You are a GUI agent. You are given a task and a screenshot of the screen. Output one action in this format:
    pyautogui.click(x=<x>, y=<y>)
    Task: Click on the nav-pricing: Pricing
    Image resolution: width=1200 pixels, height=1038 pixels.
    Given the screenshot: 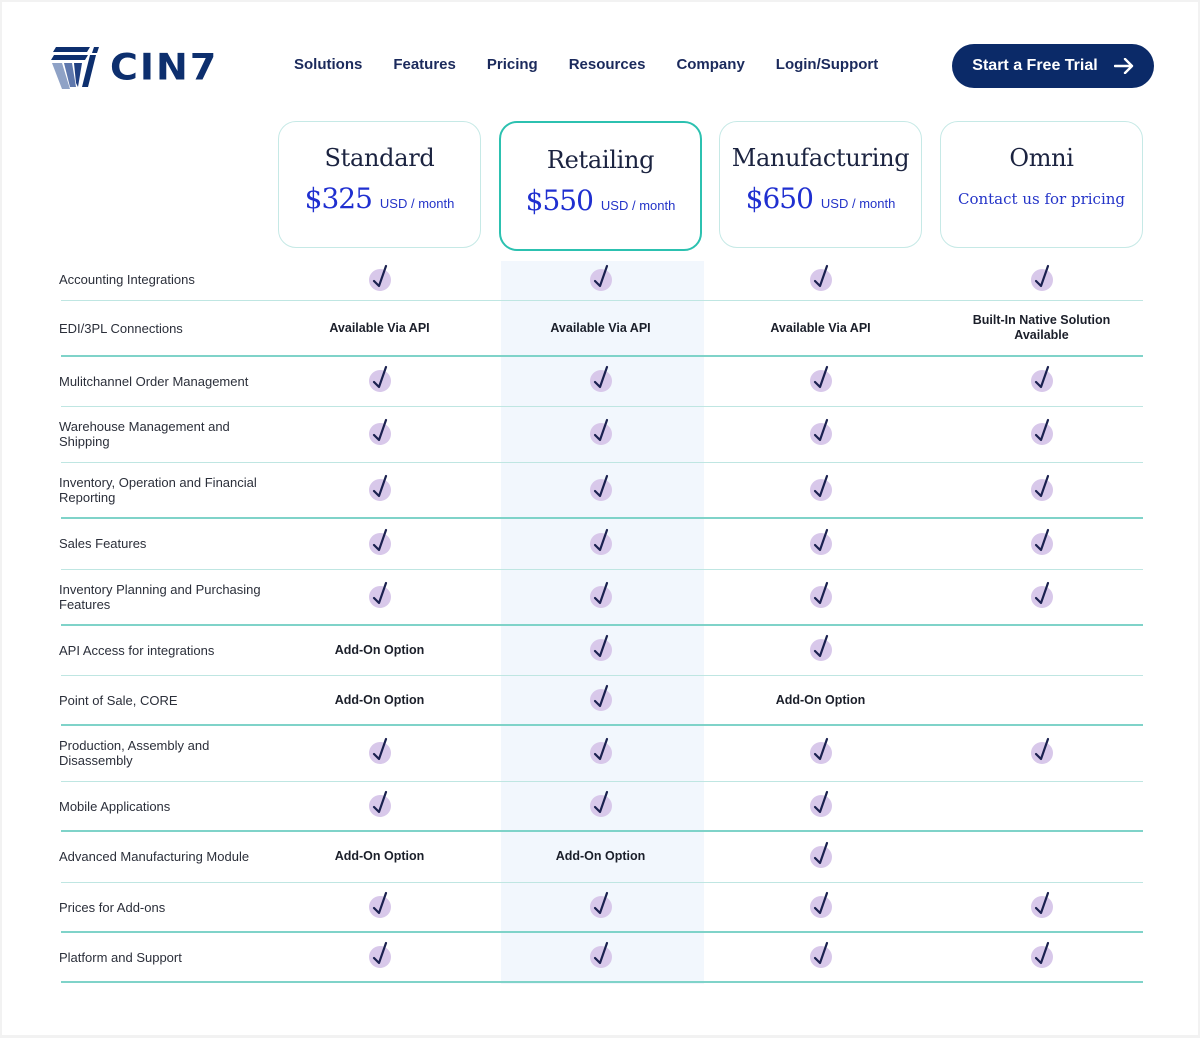 What is the action you would take?
    pyautogui.click(x=512, y=64)
    